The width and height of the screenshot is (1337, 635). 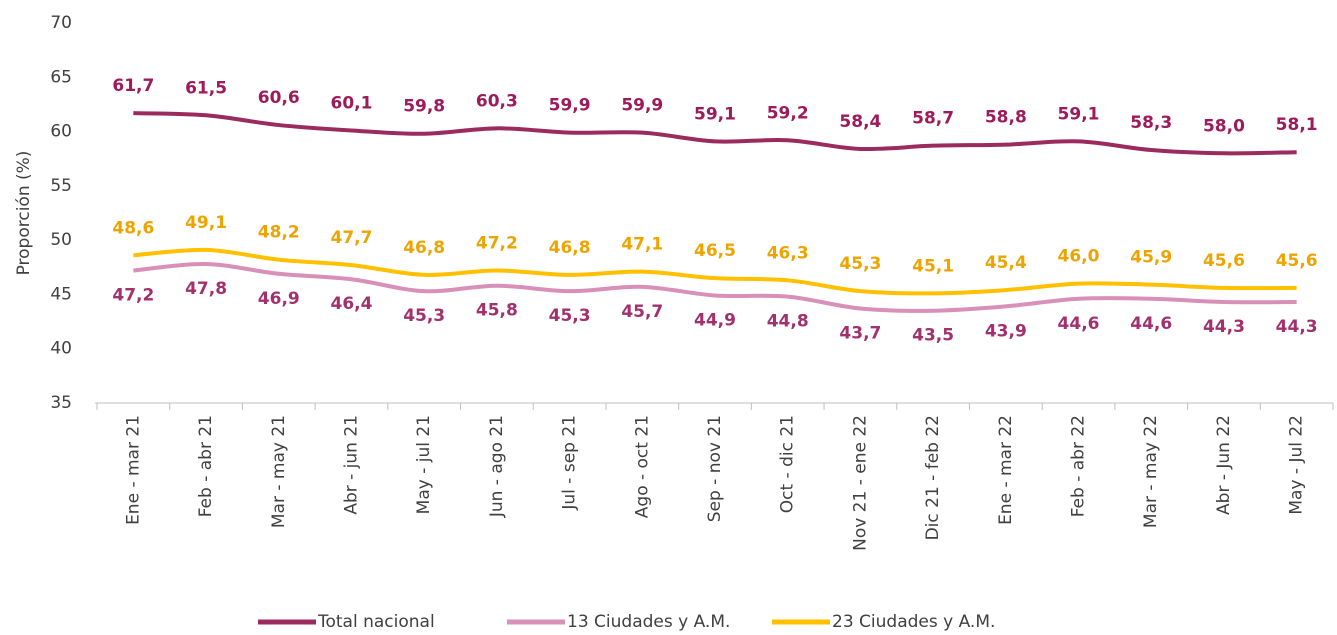 I want to click on legend-label: Total nacional, so click(x=376, y=622).